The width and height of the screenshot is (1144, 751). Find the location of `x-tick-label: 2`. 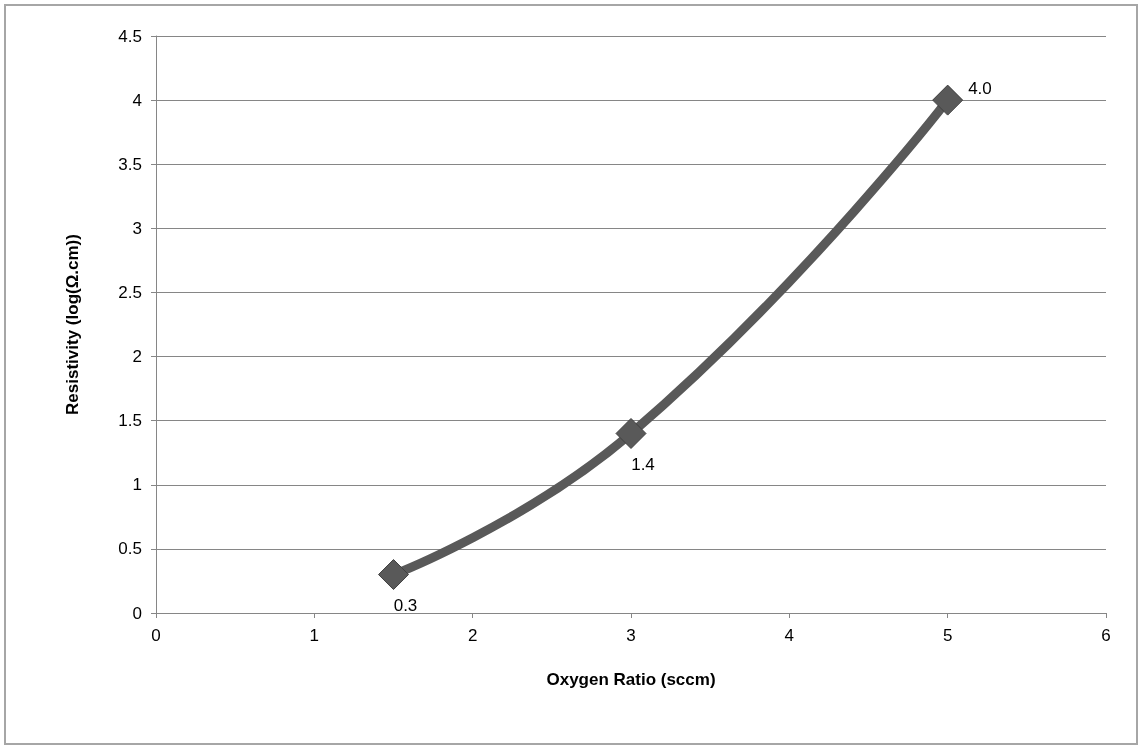

x-tick-label: 2 is located at coordinates (472, 635).